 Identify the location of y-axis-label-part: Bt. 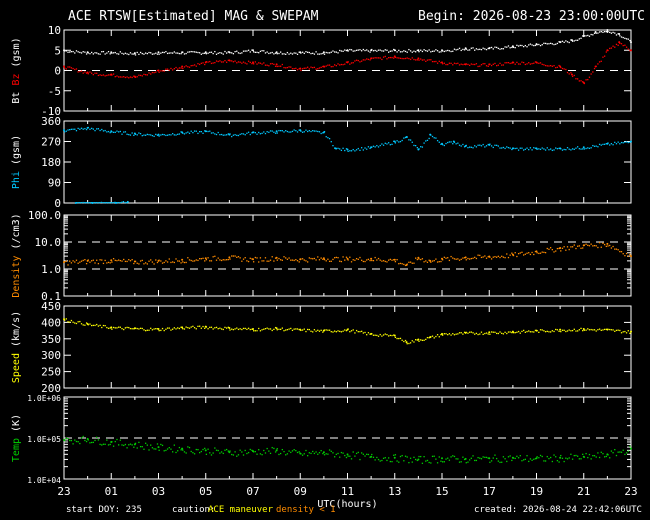
(16, 98).